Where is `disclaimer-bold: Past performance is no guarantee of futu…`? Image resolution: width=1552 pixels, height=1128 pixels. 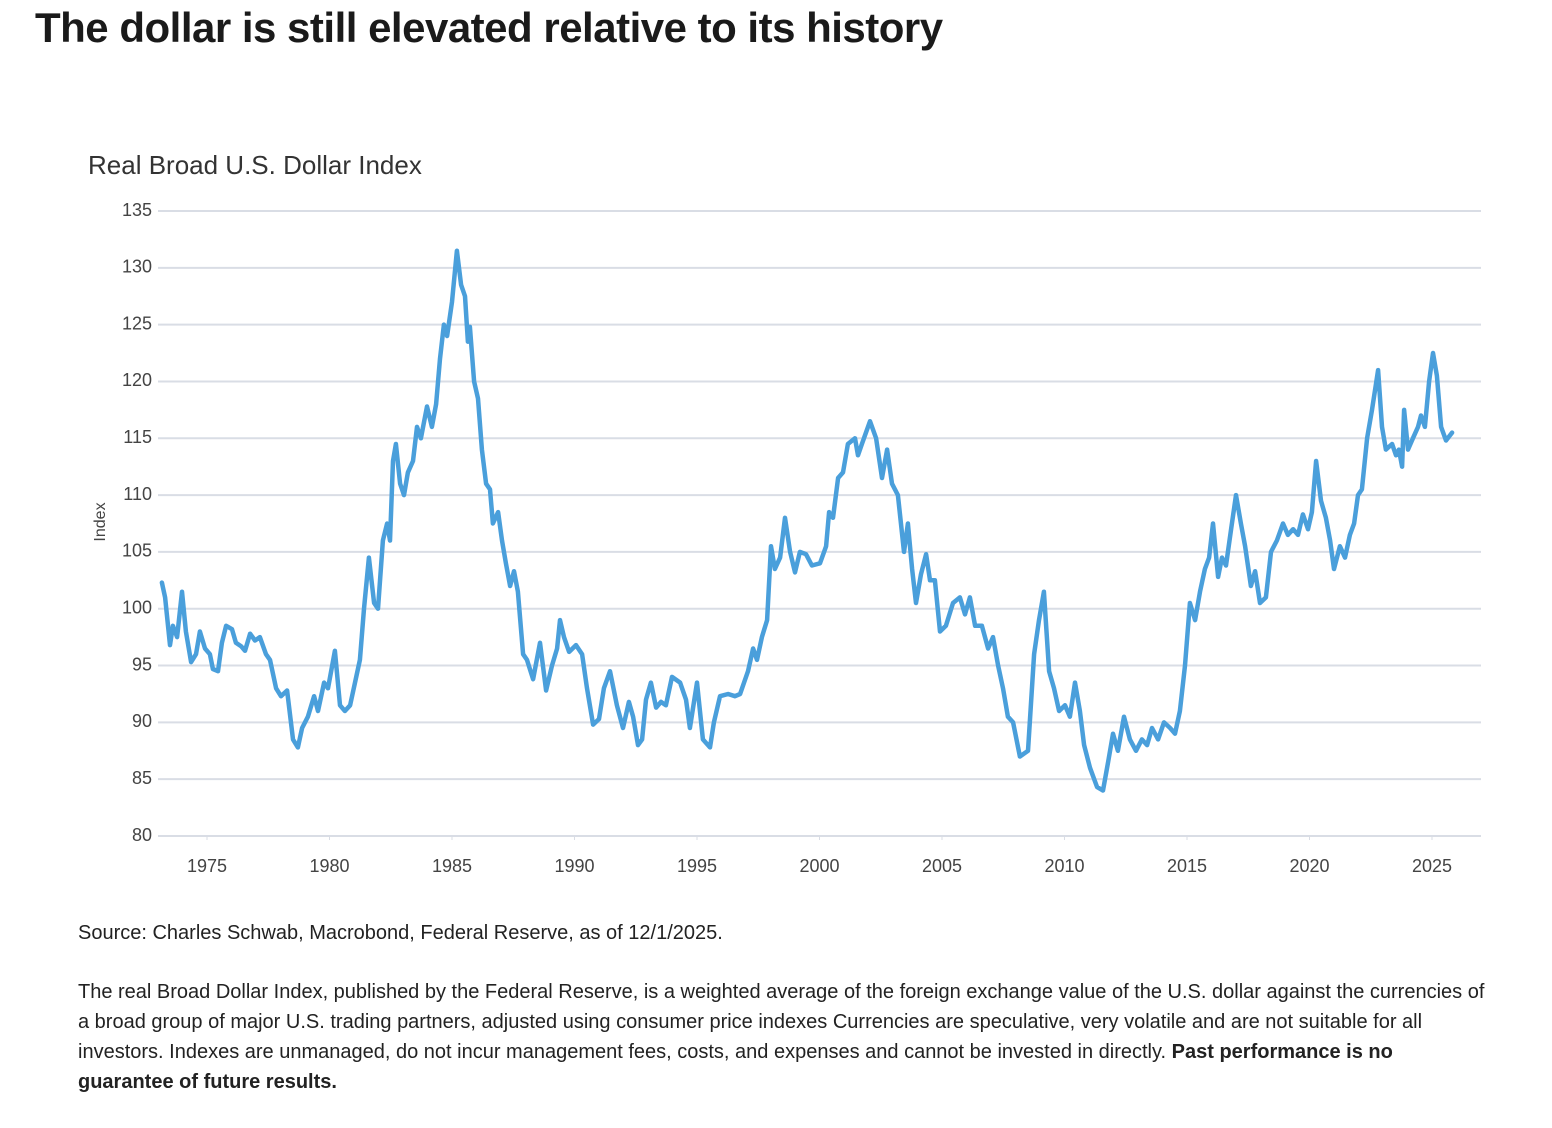
disclaimer-bold: Past performance is no guarantee of futu… is located at coordinates (735, 1067).